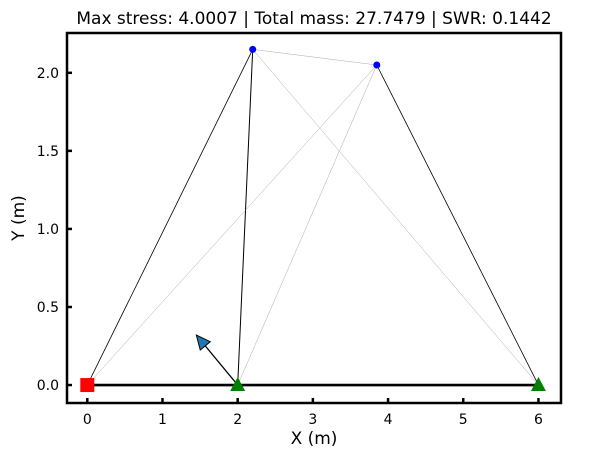 The width and height of the screenshot is (595, 457). I want to click on x-tick-label: 0, so click(87, 420).